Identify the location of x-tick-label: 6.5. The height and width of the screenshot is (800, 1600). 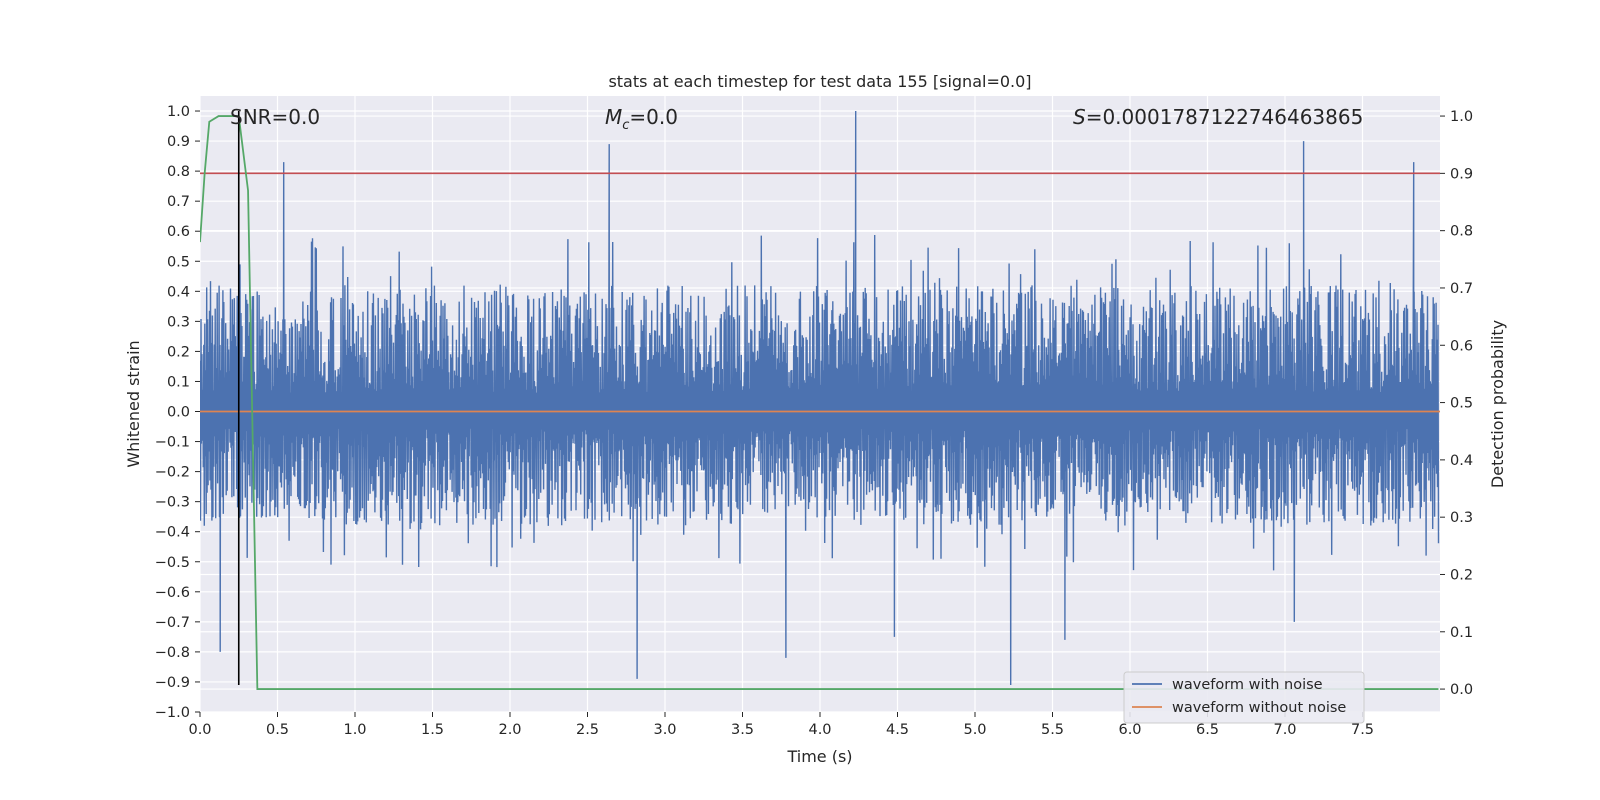
(1207, 730).